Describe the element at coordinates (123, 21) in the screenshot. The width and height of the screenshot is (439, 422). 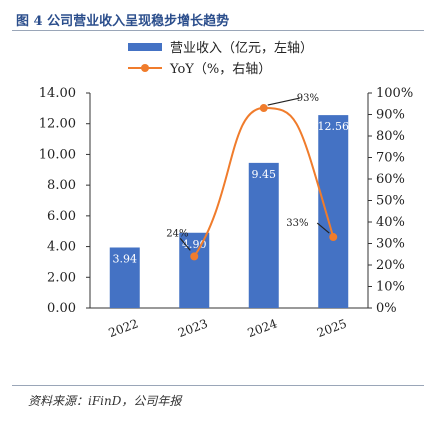
I see `figure-title: 图 4 公司营业收入呈现稳步增长趋势` at that location.